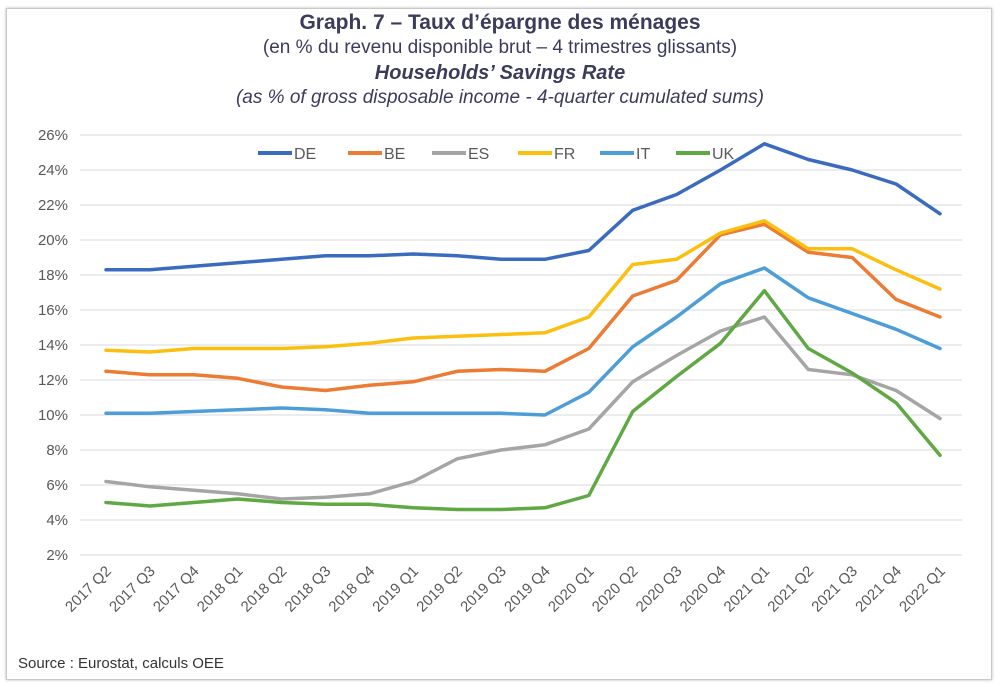 This screenshot has height=687, width=1000. What do you see at coordinates (121, 663) in the screenshot?
I see `source-note: Source : Eurostat, calculs OEE` at bounding box center [121, 663].